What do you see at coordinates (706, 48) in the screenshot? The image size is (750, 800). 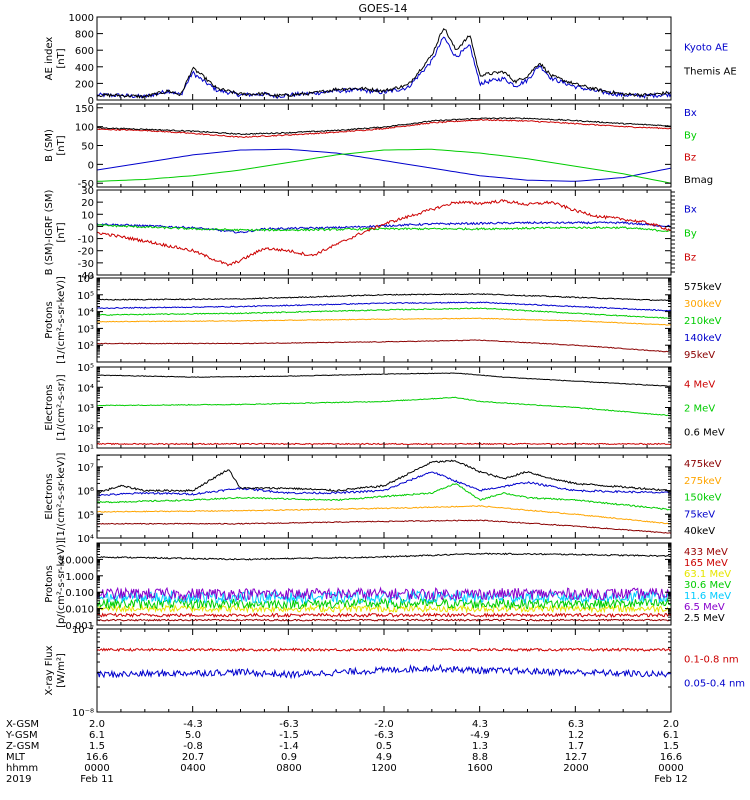 I see `legend-entry: Kyoto AE` at bounding box center [706, 48].